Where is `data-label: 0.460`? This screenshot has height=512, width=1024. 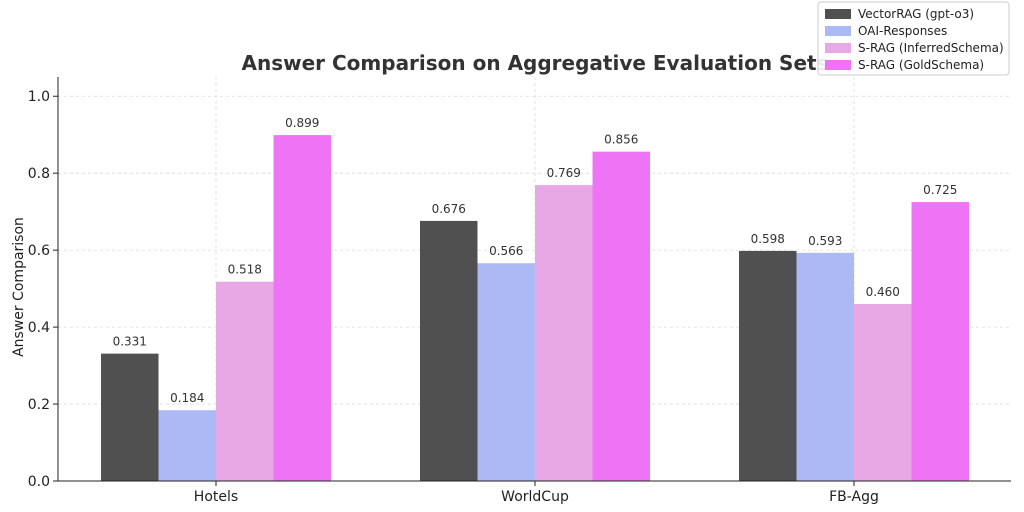 data-label: 0.460 is located at coordinates (883, 292).